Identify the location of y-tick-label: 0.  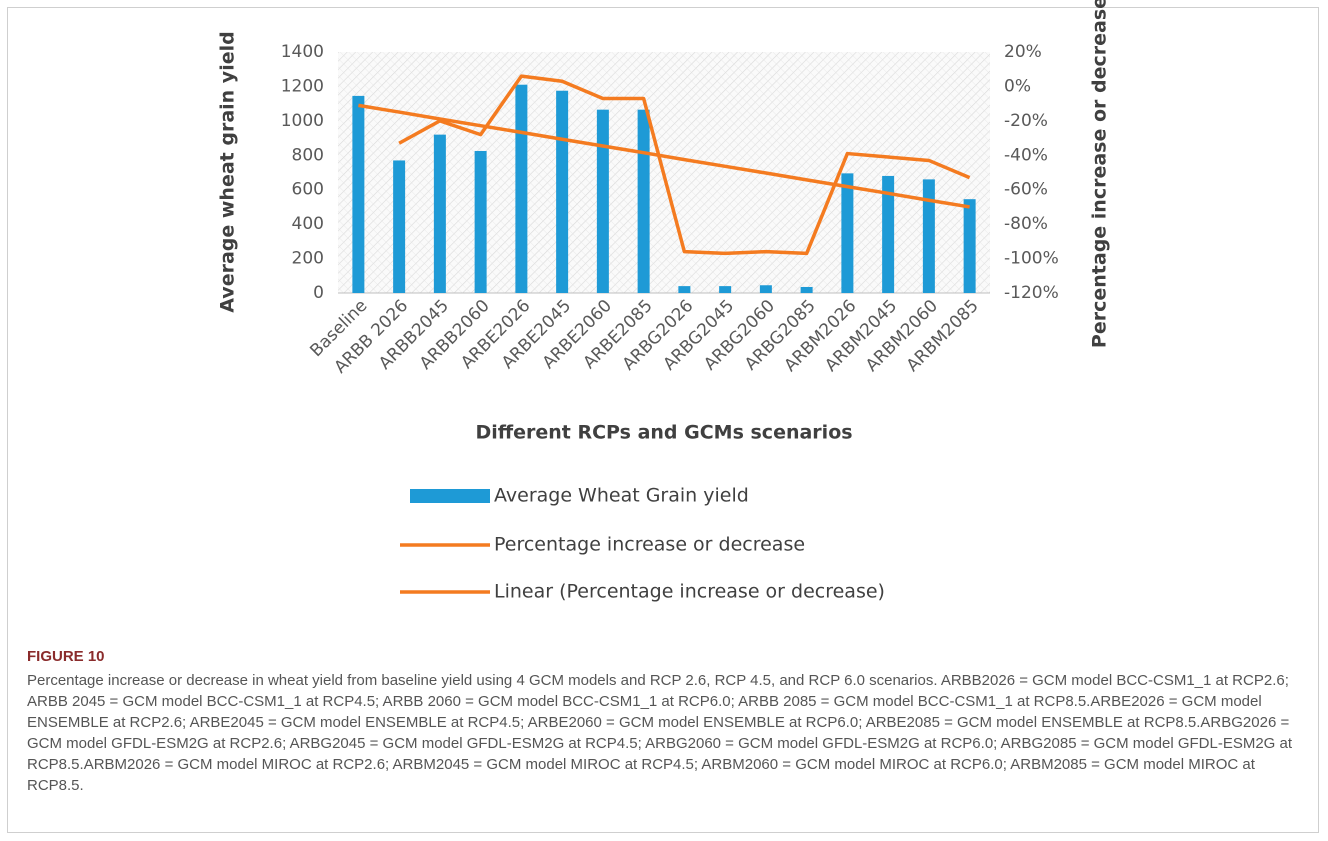
(318, 293).